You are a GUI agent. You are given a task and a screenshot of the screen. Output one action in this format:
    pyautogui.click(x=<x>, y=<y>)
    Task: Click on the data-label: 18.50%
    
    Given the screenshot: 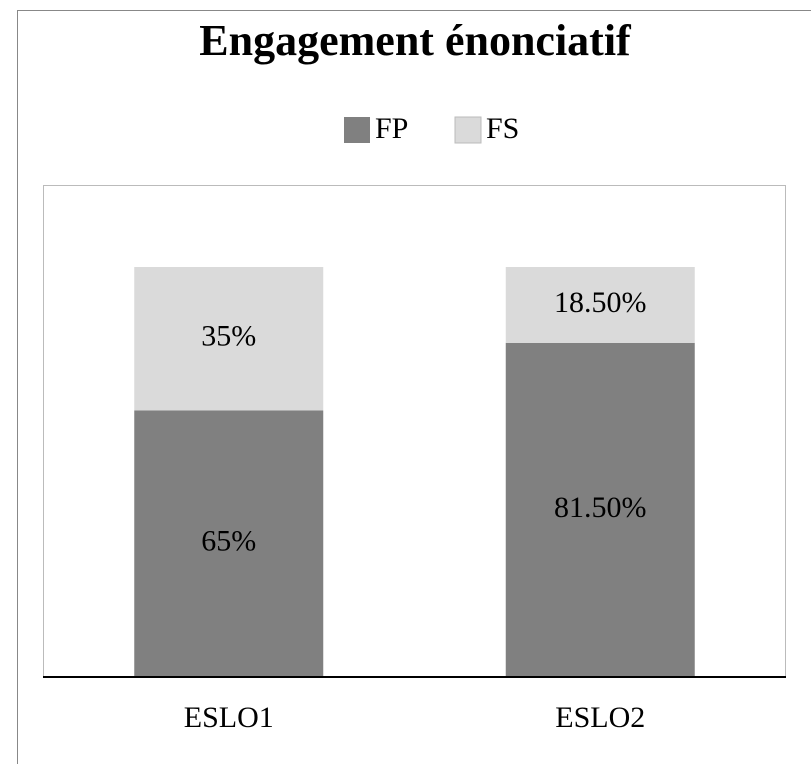 What is the action you would take?
    pyautogui.click(x=600, y=302)
    